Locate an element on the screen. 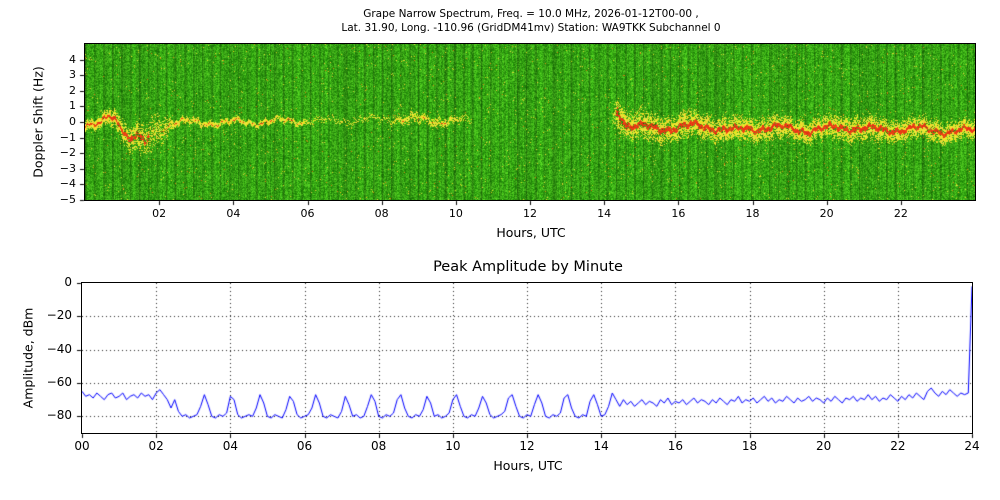 The width and height of the screenshot is (1000, 500). spectrogram-y-tick-label: 4 is located at coordinates (72, 59).